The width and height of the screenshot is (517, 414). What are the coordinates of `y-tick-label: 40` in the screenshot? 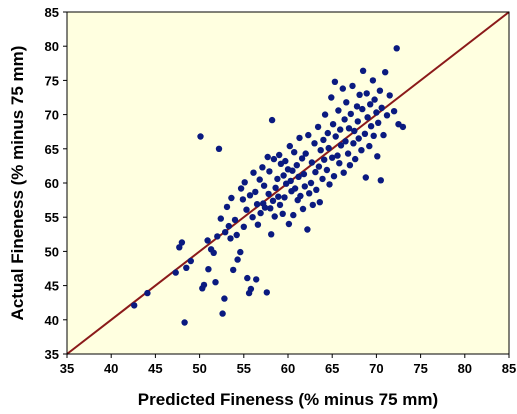 It's located at (52, 320).